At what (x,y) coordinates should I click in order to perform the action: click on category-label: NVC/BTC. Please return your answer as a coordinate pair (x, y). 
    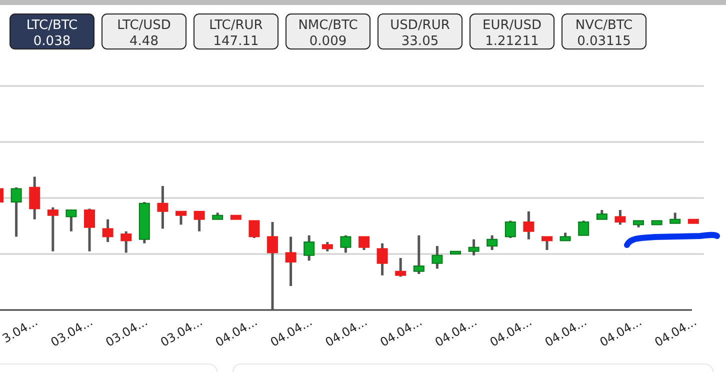
    Looking at the image, I should click on (604, 25).